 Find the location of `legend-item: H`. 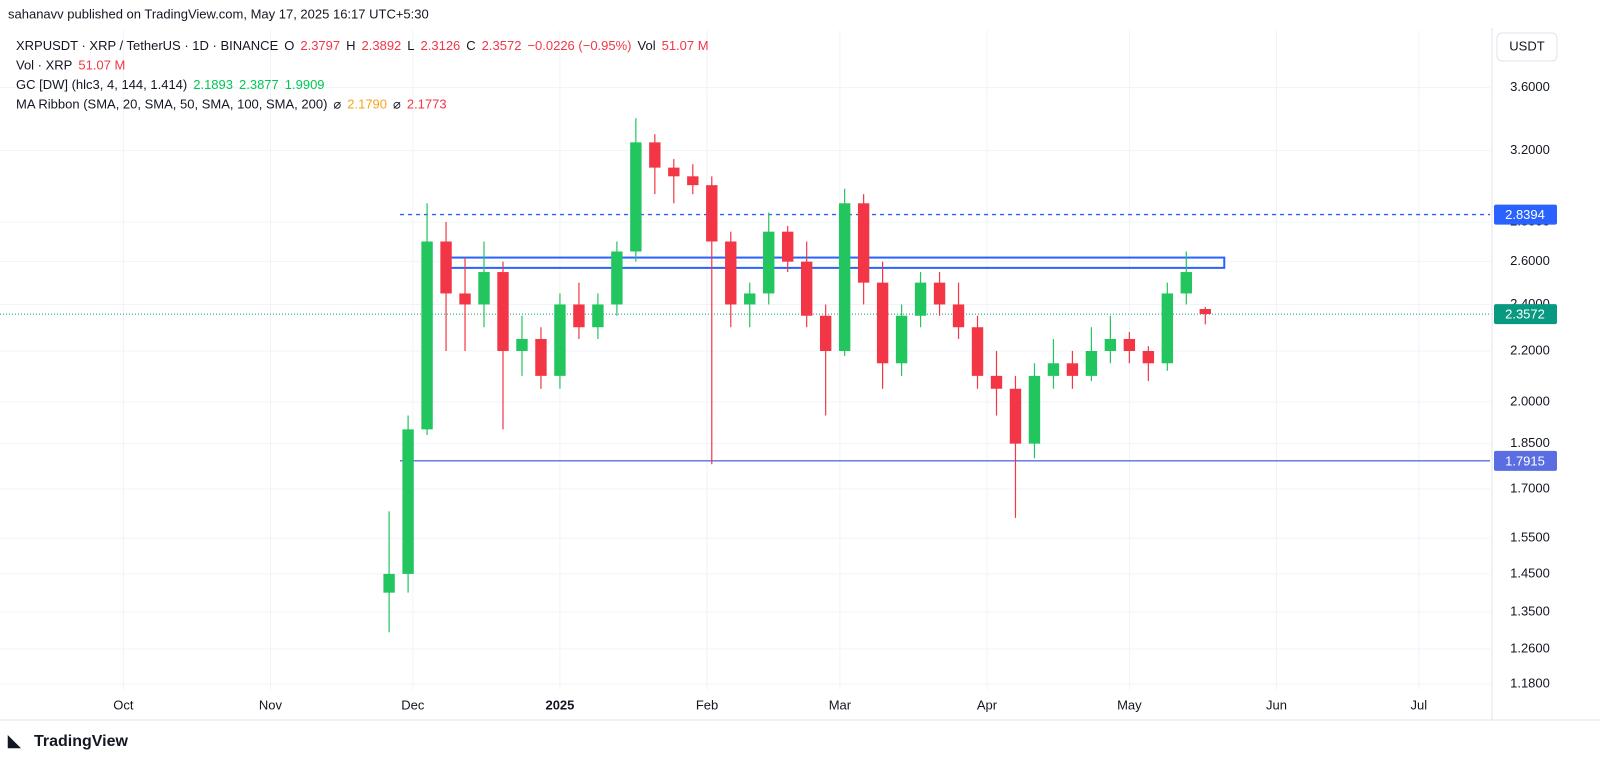

legend-item: H is located at coordinates (350, 45).